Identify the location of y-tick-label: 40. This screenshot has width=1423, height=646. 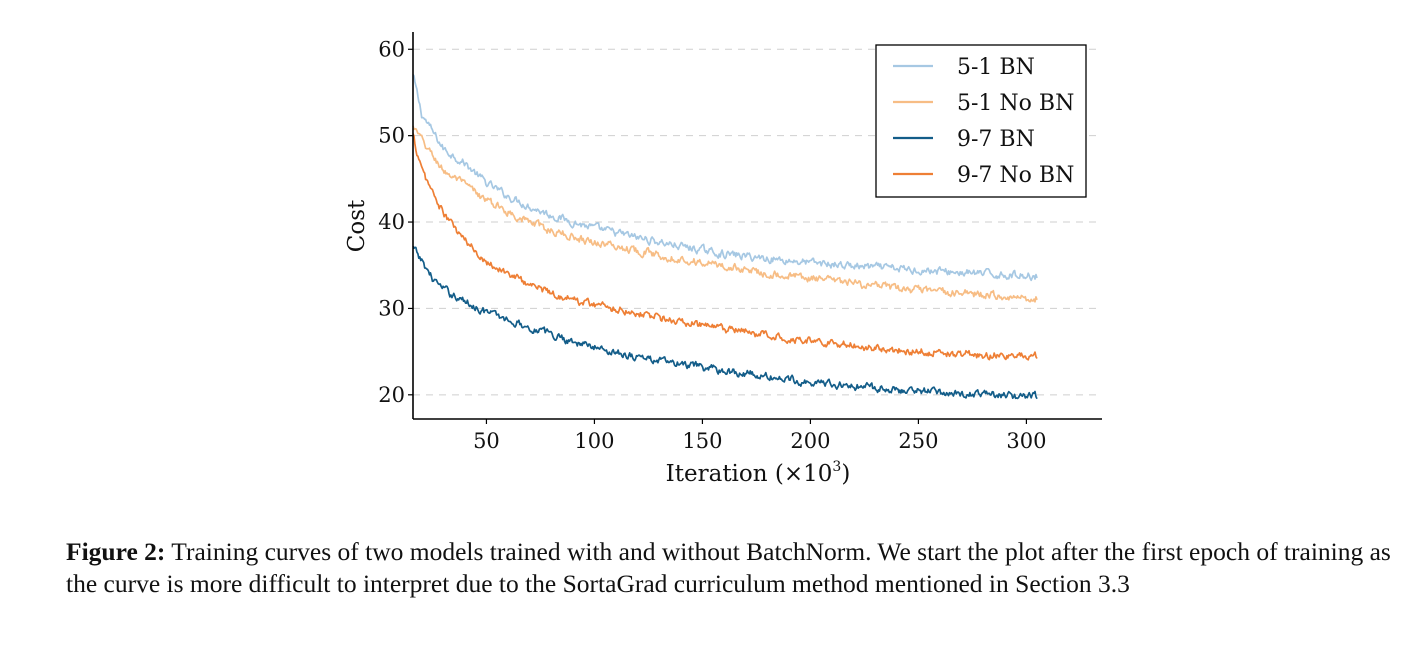
(391, 222).